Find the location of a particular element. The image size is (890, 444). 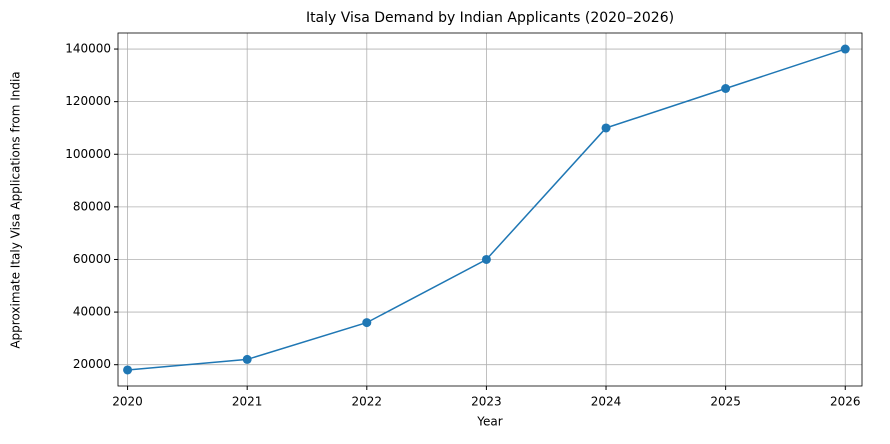

x-tick-label: 2024 is located at coordinates (606, 402).